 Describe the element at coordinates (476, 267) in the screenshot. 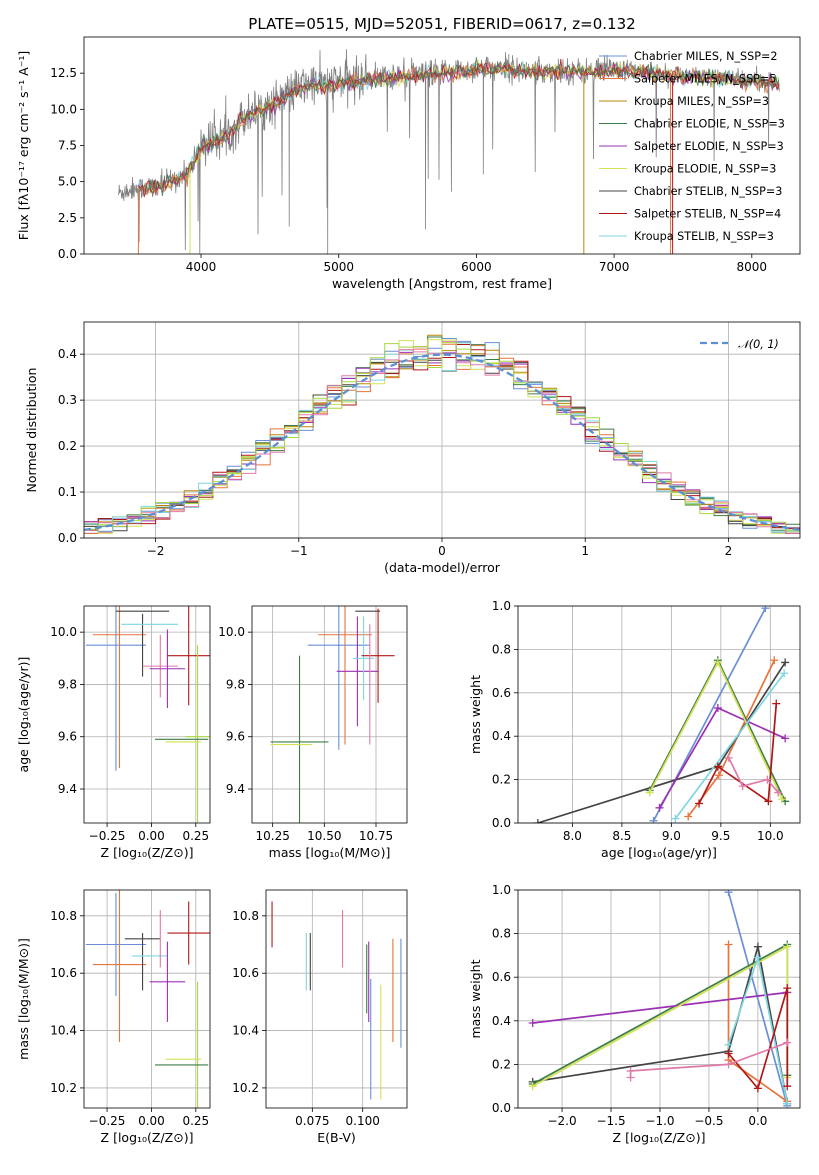

I see `x-tick-label: 6000` at that location.